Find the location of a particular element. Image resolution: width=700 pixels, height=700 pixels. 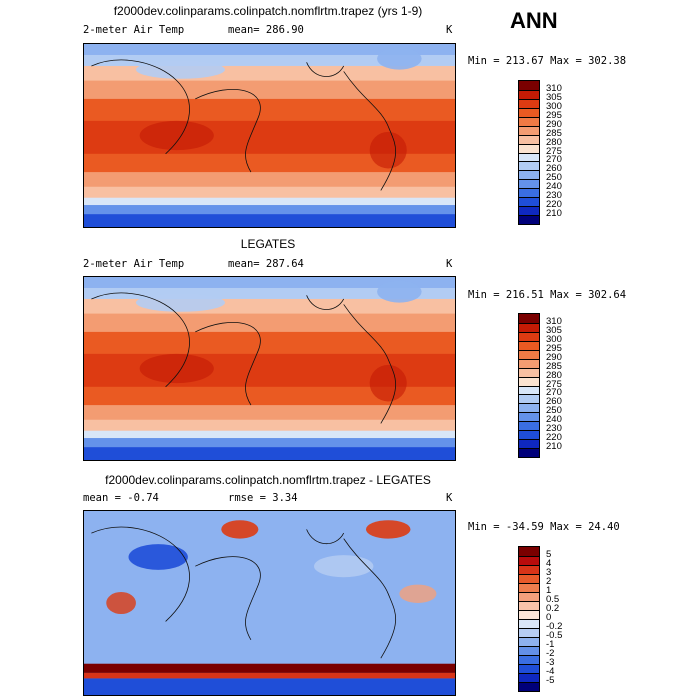

colorbar-tick-label: 230 is located at coordinates (554, 196).